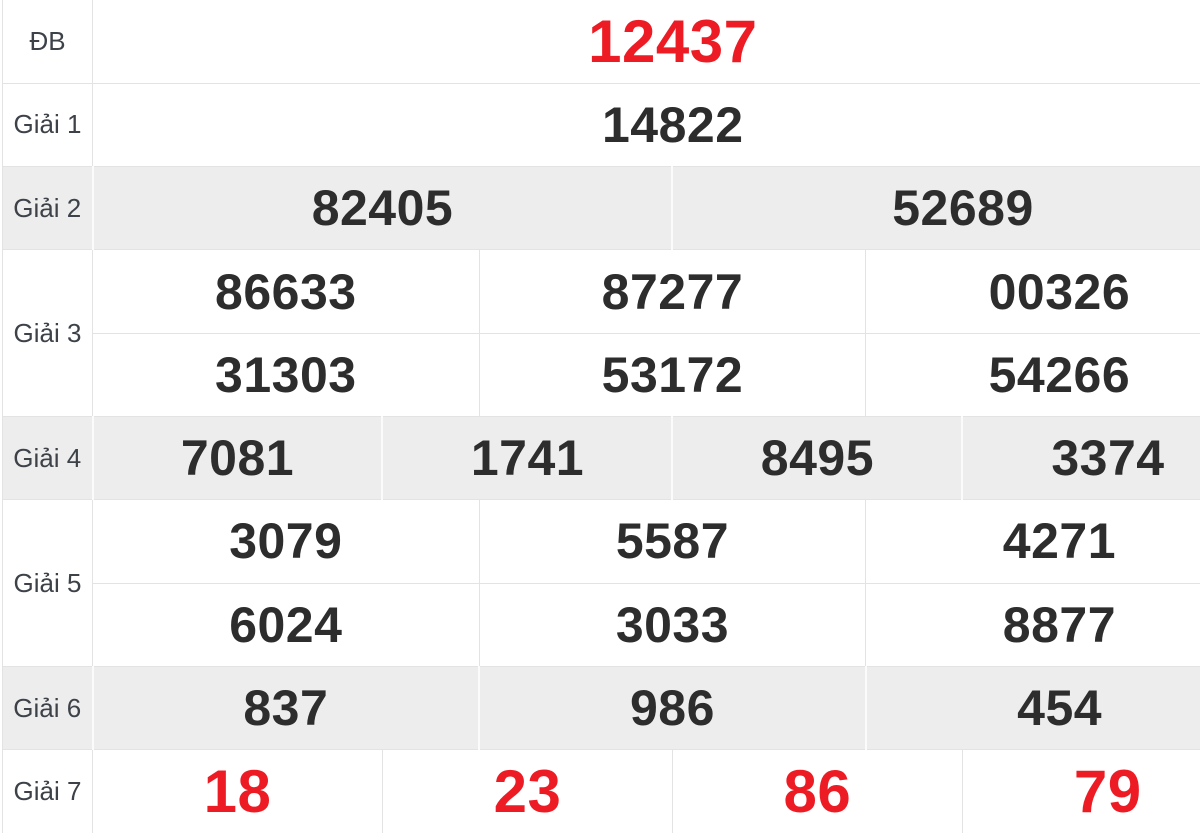 Image resolution: width=1200 pixels, height=833 pixels. Describe the element at coordinates (645, 124) in the screenshot. I see `prize-number: 14822` at that location.